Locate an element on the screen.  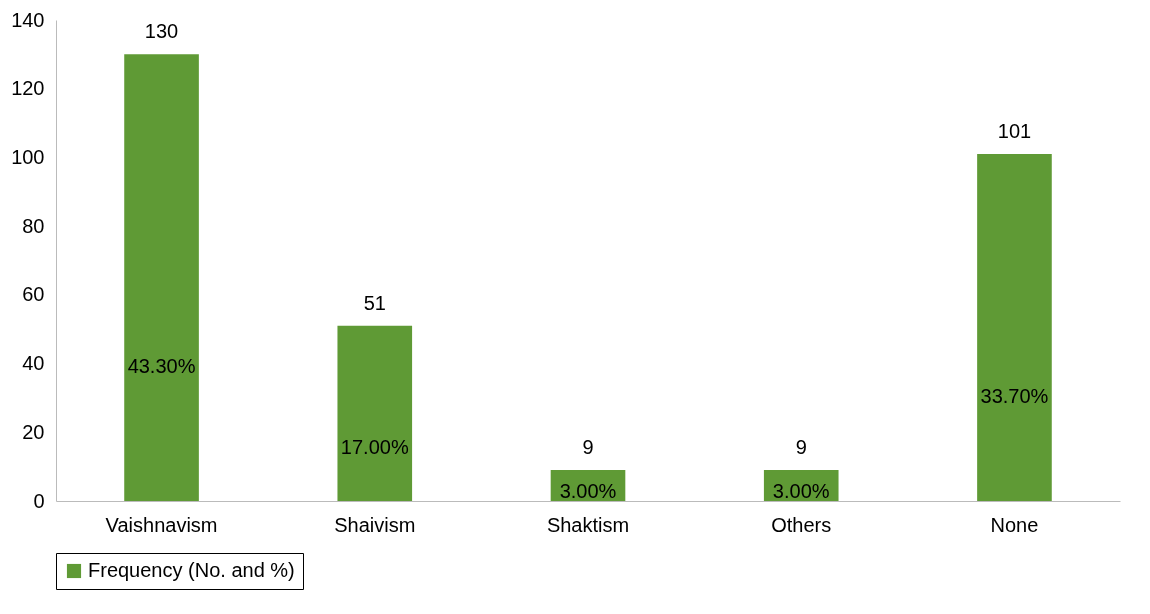
y-tick-label: 120 is located at coordinates (28, 88).